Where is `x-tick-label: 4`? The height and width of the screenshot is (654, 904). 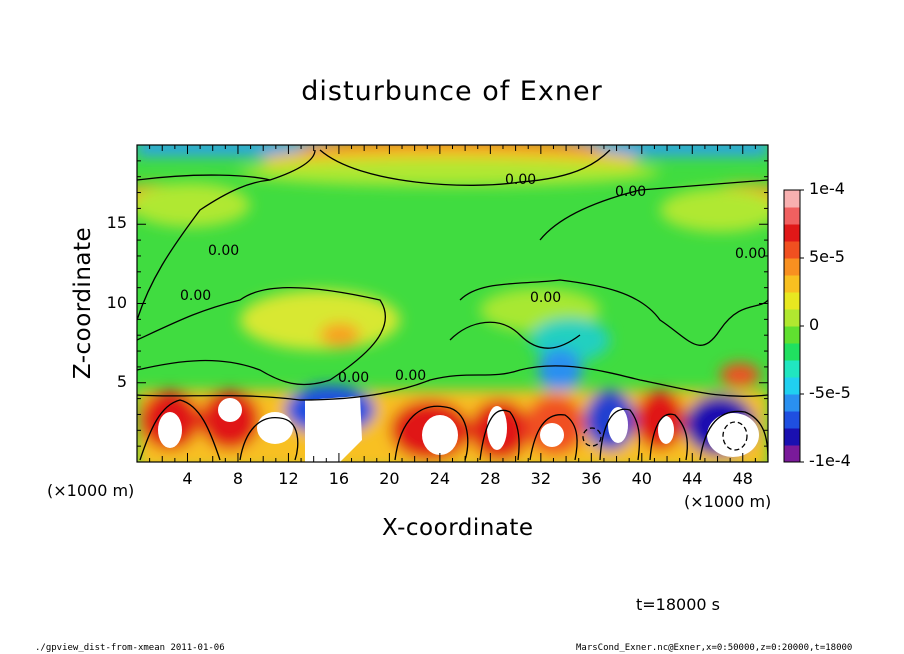
x-tick-label: 4 is located at coordinates (187, 478).